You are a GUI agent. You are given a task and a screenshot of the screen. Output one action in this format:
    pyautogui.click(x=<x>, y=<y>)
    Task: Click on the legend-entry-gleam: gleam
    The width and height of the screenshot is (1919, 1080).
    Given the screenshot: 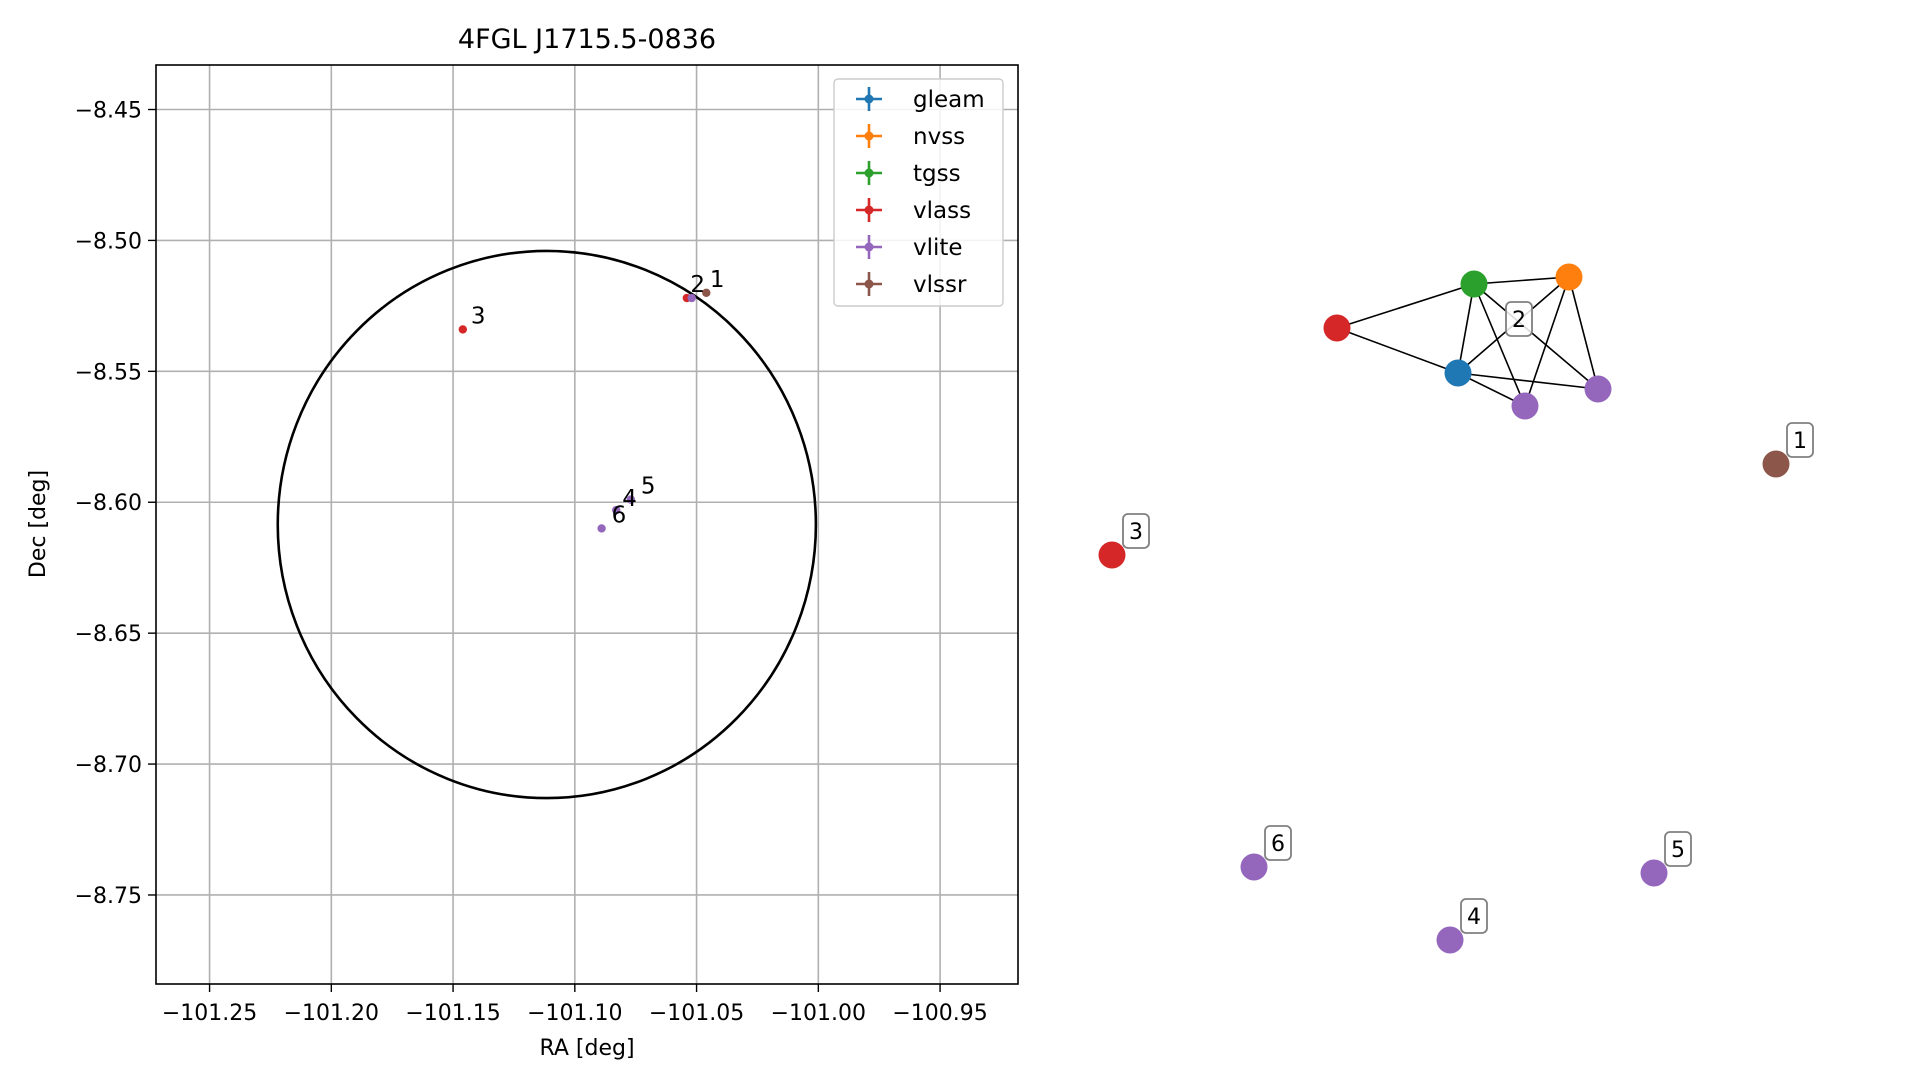 What is the action you would take?
    pyautogui.click(x=920, y=100)
    